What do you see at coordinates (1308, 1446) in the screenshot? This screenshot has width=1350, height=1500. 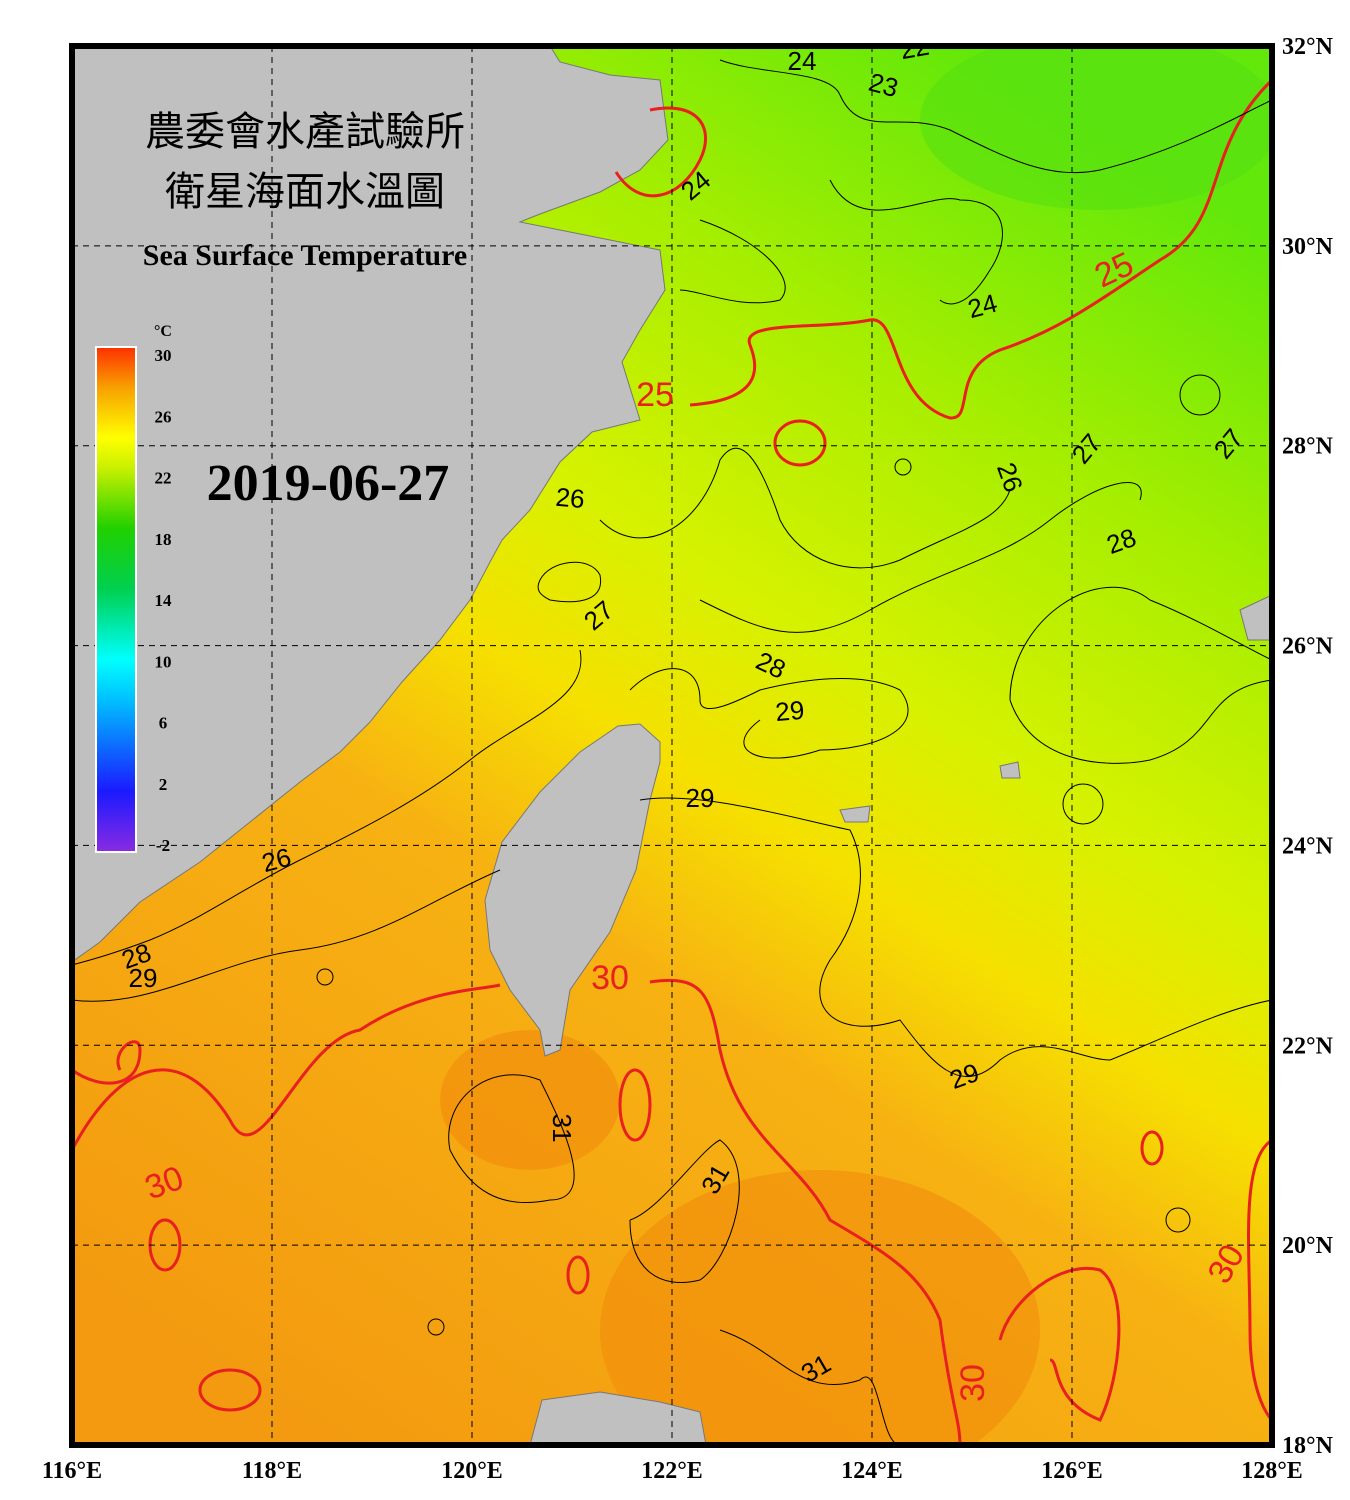 I see `lat-label: 18°N` at bounding box center [1308, 1446].